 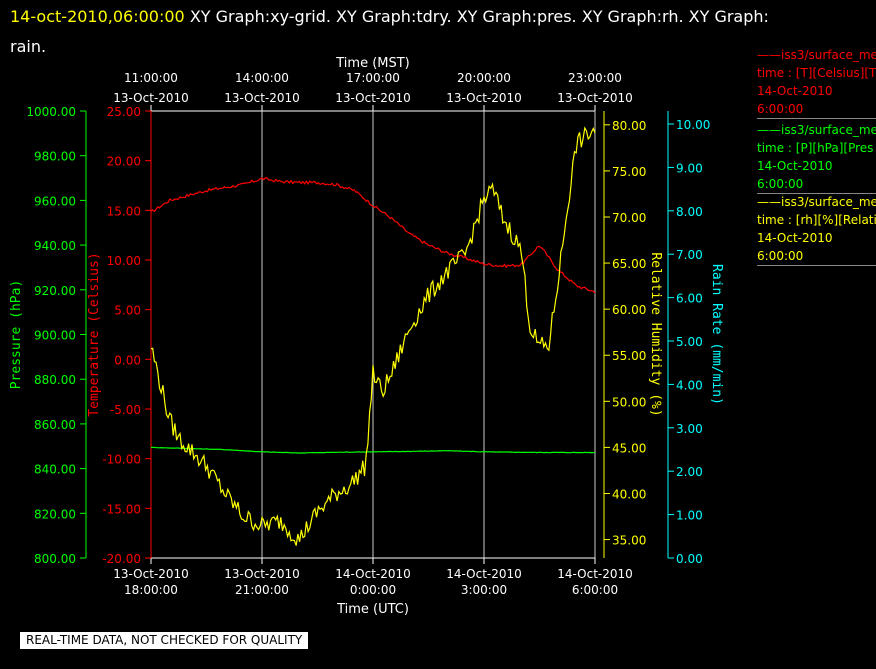 What do you see at coordinates (629, 310) in the screenshot?
I see `rh-tick-label: 60.00` at bounding box center [629, 310].